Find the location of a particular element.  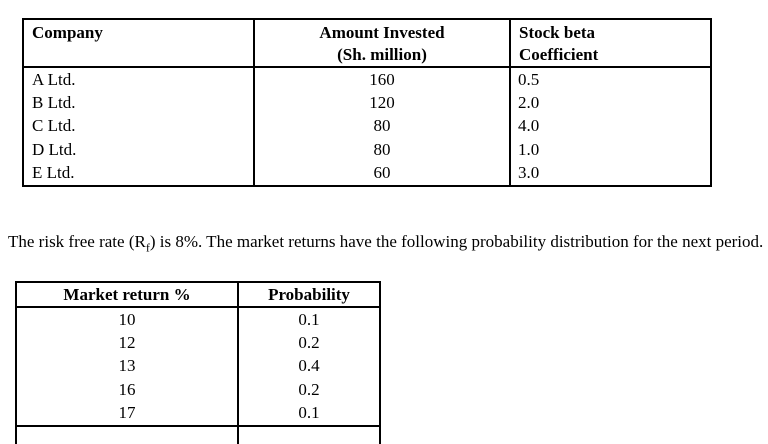

header-probability: Probability is located at coordinates (309, 295).